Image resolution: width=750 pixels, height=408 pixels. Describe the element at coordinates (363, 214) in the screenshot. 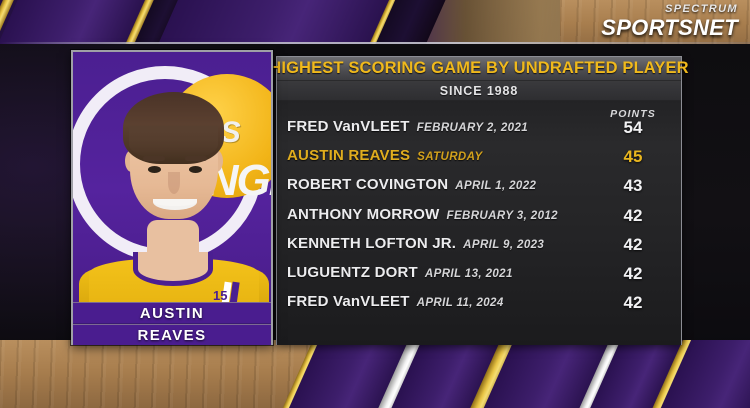

I see `player-name: ANTHONY MORROW` at that location.